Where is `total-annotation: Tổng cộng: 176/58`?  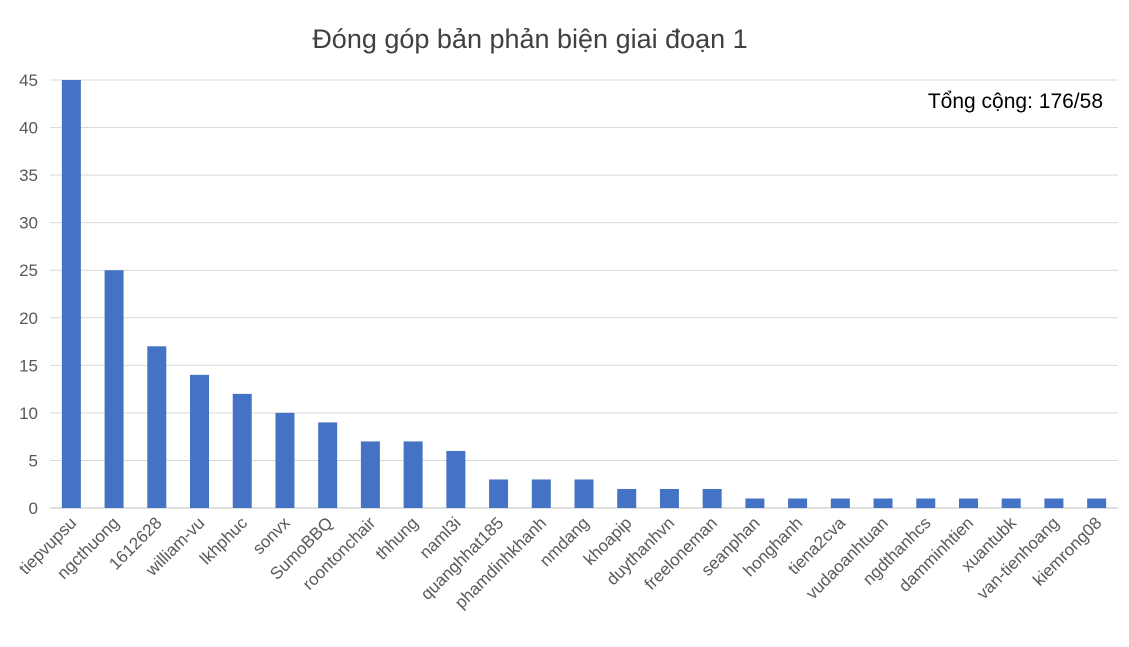 total-annotation: Tổng cộng: 176/58 is located at coordinates (1015, 101).